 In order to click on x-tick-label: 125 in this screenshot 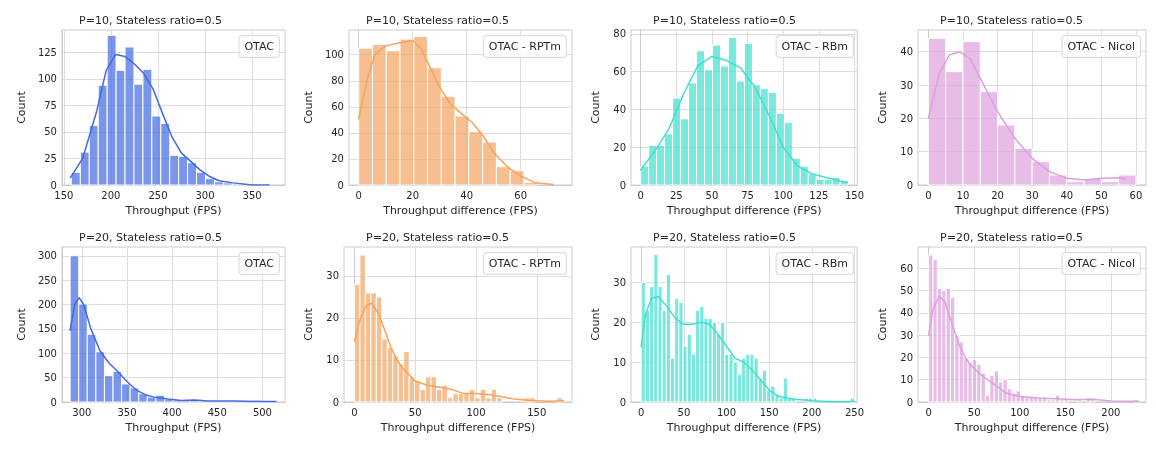, I will do `click(819, 195)`.